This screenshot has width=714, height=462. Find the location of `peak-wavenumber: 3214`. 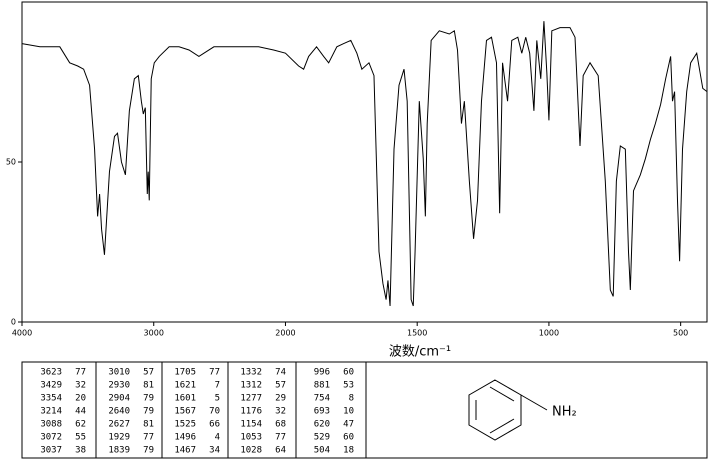

peak-wavenumber: 3214 is located at coordinates (51, 412).